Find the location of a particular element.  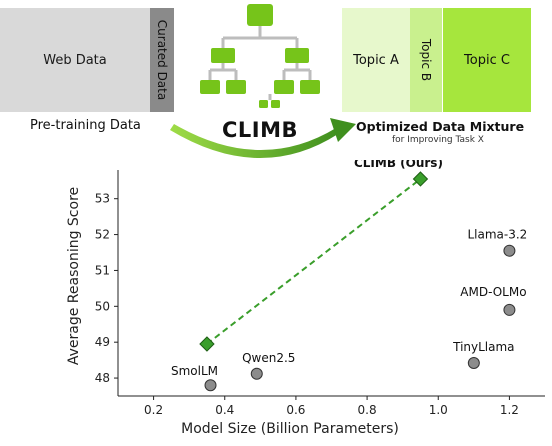

topic-b-label: Topic B is located at coordinates (426, 60).